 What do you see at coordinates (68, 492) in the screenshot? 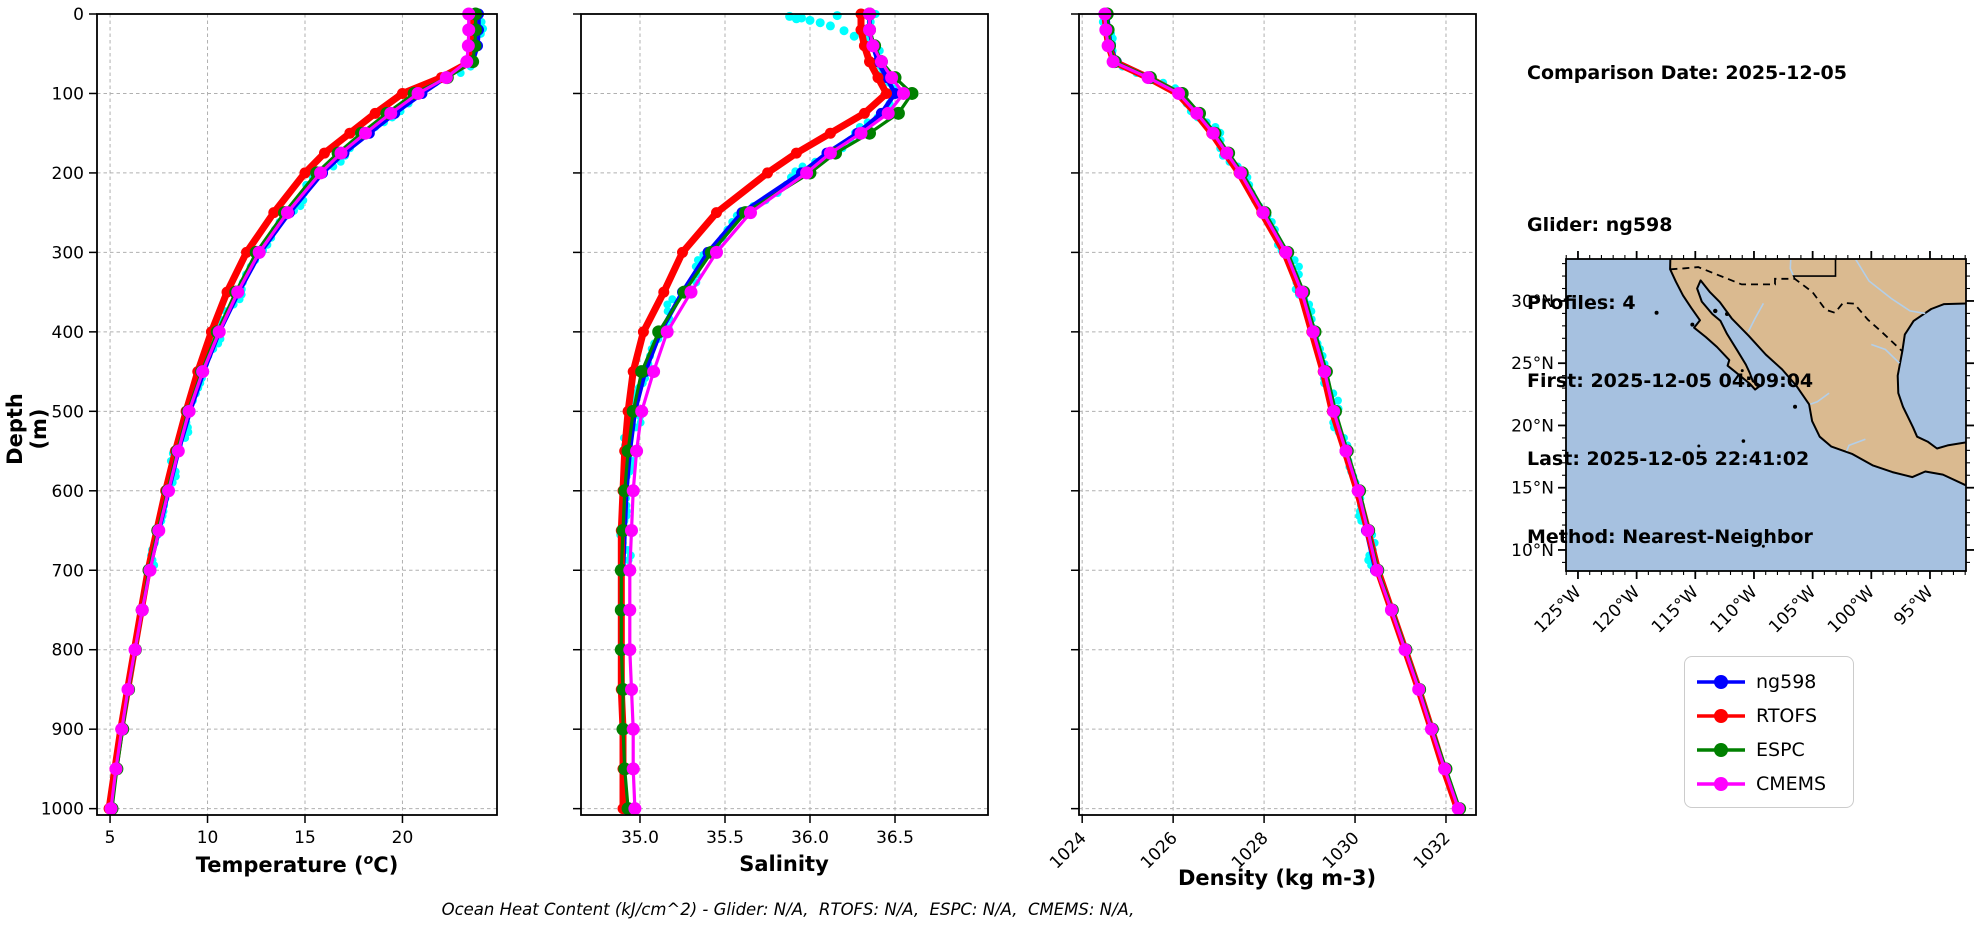
I see `y-tick-label: 600` at bounding box center [68, 492].